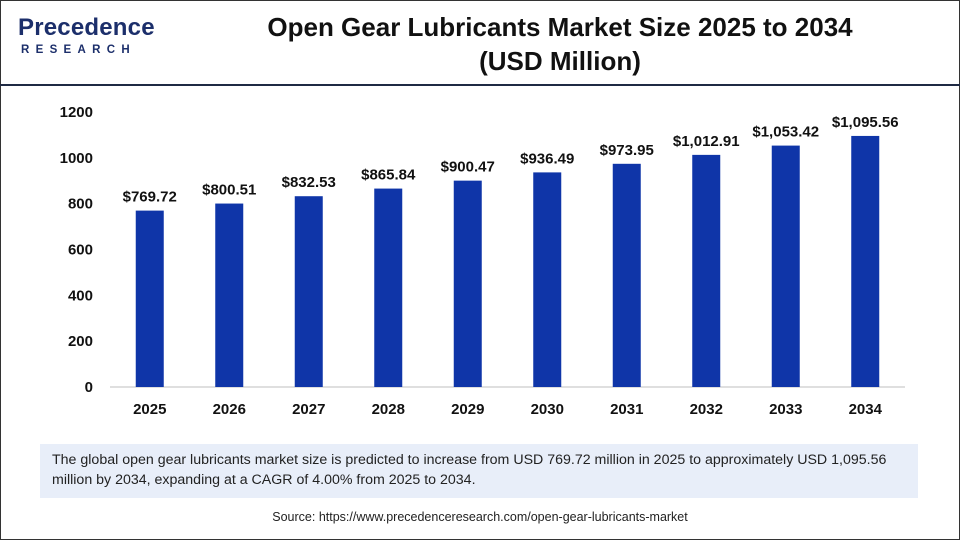  Describe the element at coordinates (388, 175) in the screenshot. I see `bar-data-label: $865.84` at that location.